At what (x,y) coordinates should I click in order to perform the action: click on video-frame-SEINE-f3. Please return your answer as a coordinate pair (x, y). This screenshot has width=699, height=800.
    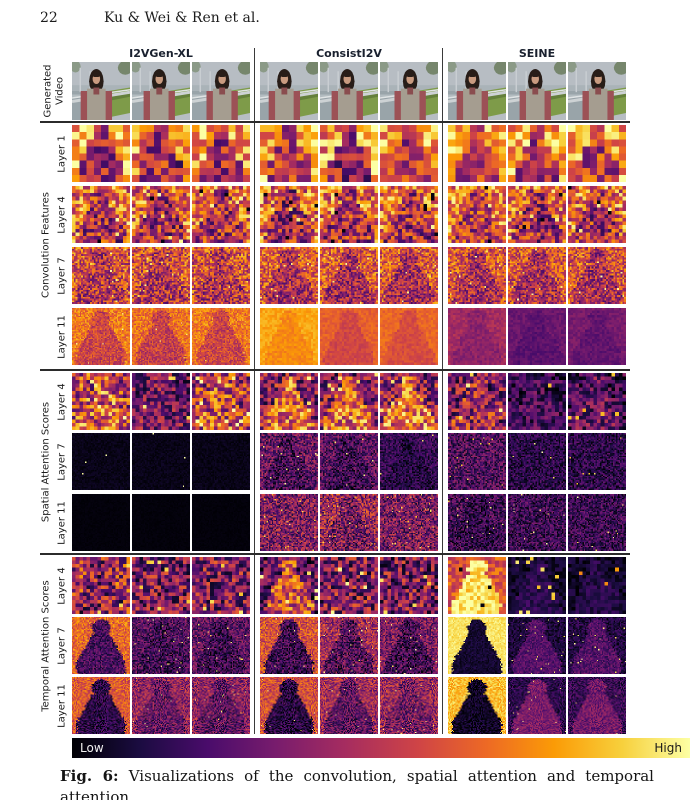
    Looking at the image, I should click on (597, 91).